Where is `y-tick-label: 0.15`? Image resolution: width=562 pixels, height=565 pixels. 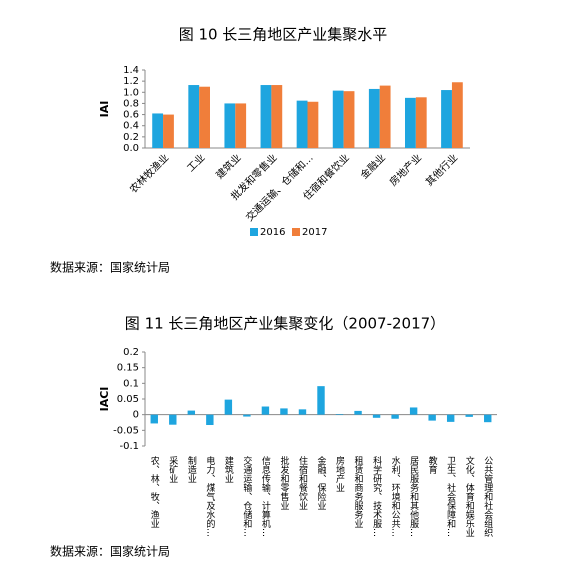
y-tick-label: 0.15 is located at coordinates (128, 368).